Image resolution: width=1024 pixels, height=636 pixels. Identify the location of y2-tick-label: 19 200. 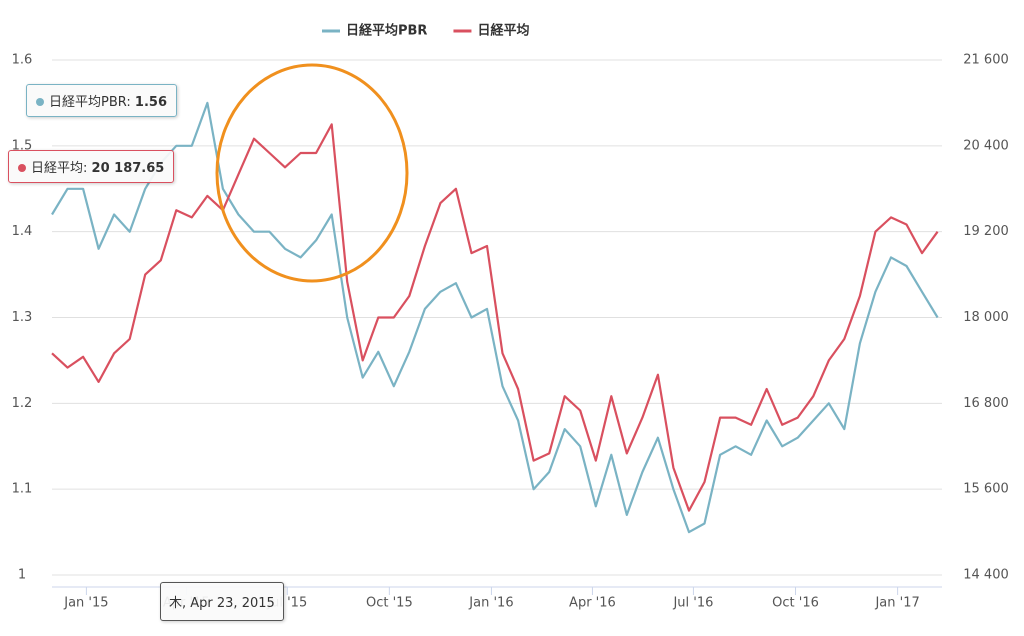
(986, 231).